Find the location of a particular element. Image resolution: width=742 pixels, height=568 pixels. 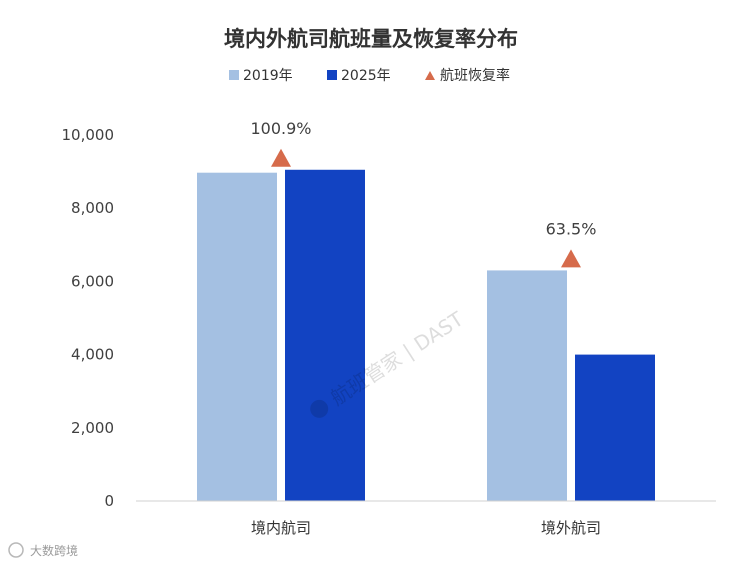

legend-swatch-2025 is located at coordinates (332, 75).